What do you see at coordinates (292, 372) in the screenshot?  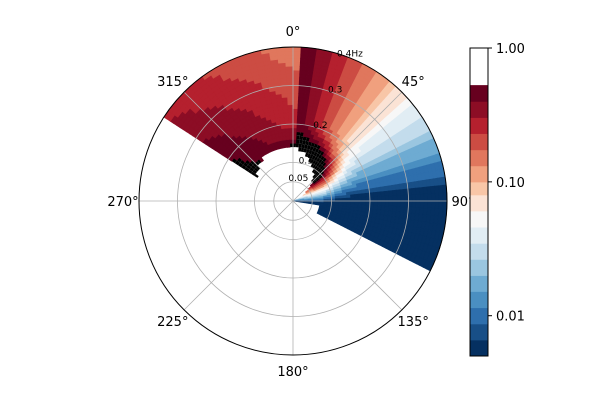 I see `angle-tick-label: 180°` at bounding box center [292, 372].